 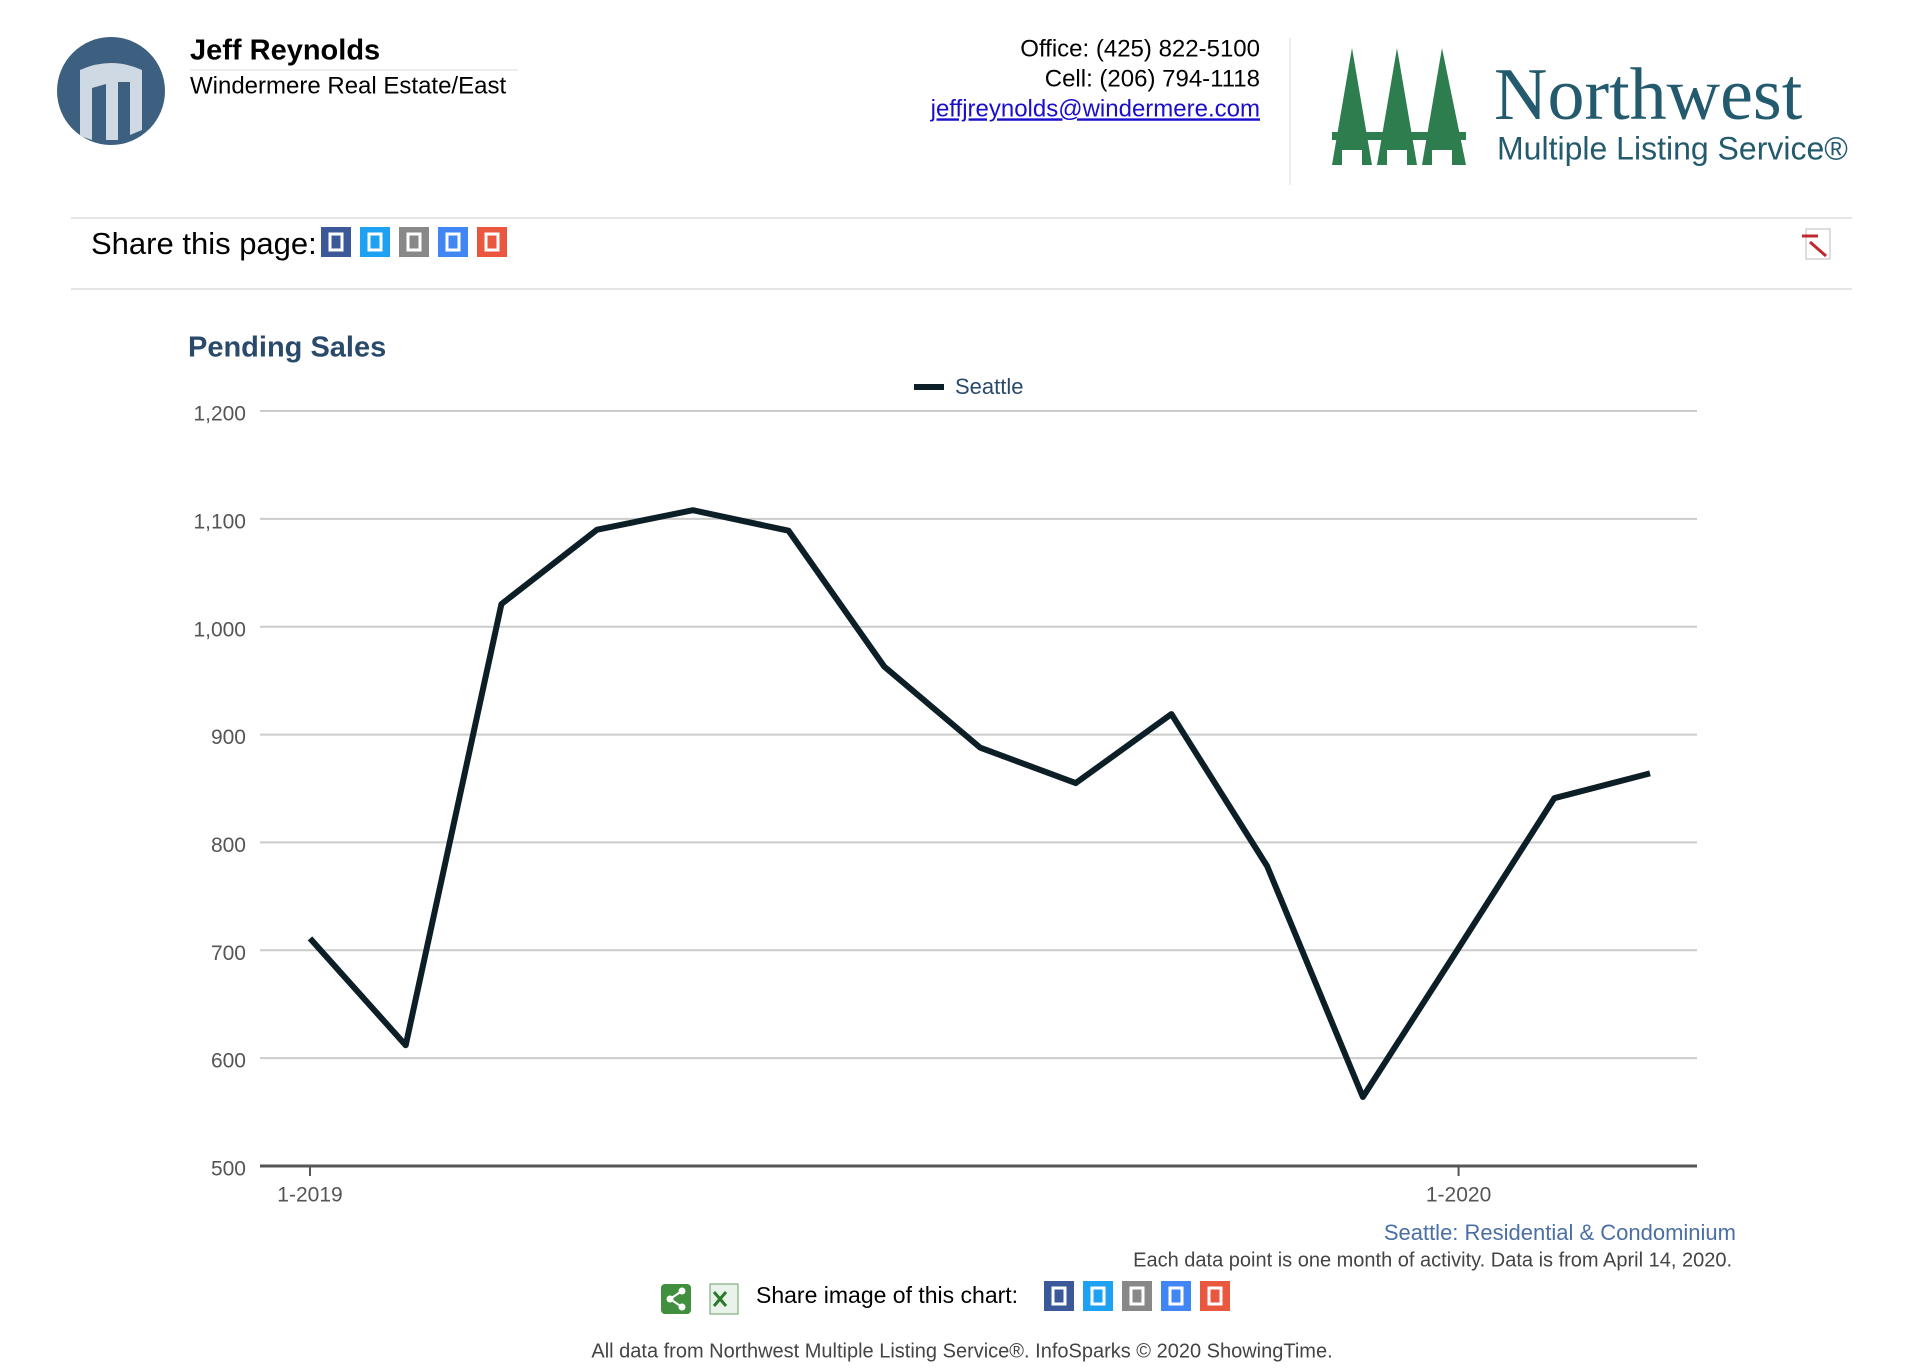 I want to click on y-tick-label: 1,000, so click(x=219, y=629).